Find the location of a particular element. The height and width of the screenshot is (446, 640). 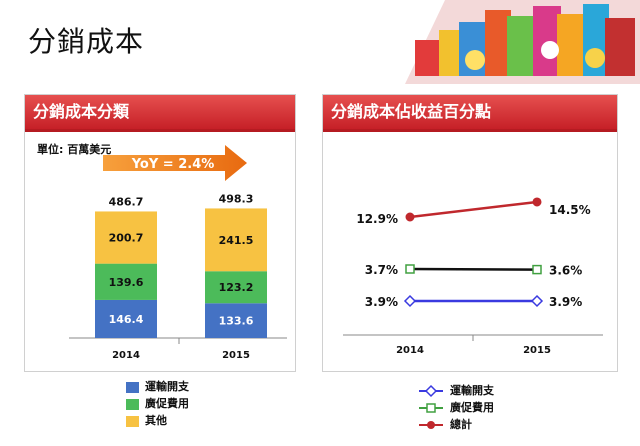

legend-item: 其他 is located at coordinates (157, 420).